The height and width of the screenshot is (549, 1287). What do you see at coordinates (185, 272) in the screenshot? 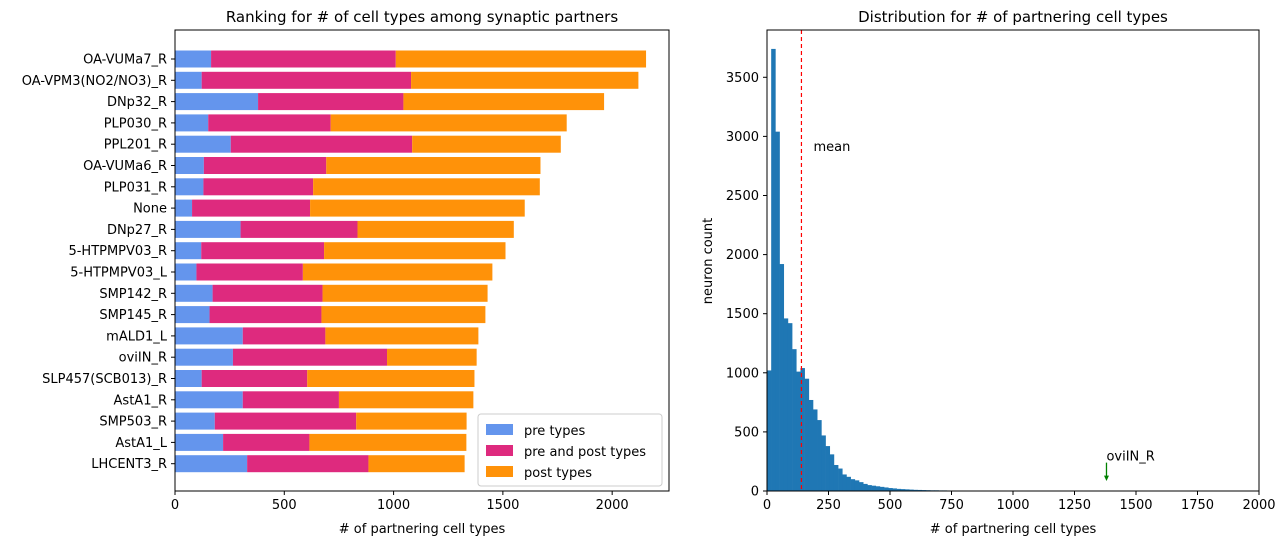
I see `bar-5-htpmpv03-l-pre-types` at bounding box center [185, 272].